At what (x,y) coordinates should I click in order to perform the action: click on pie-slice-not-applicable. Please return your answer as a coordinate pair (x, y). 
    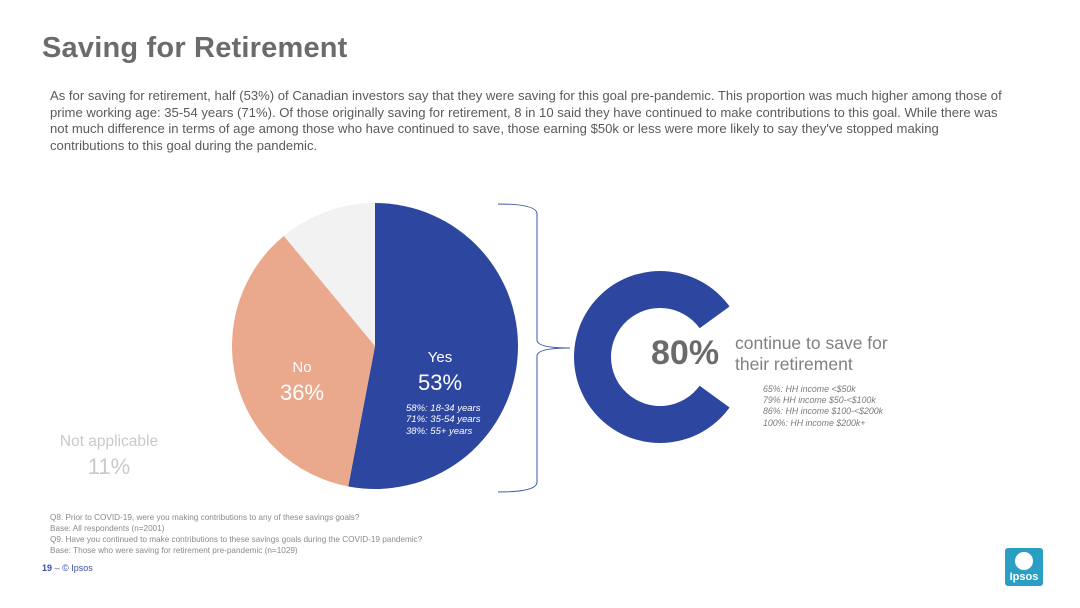
    Looking at the image, I should click on (329, 274).